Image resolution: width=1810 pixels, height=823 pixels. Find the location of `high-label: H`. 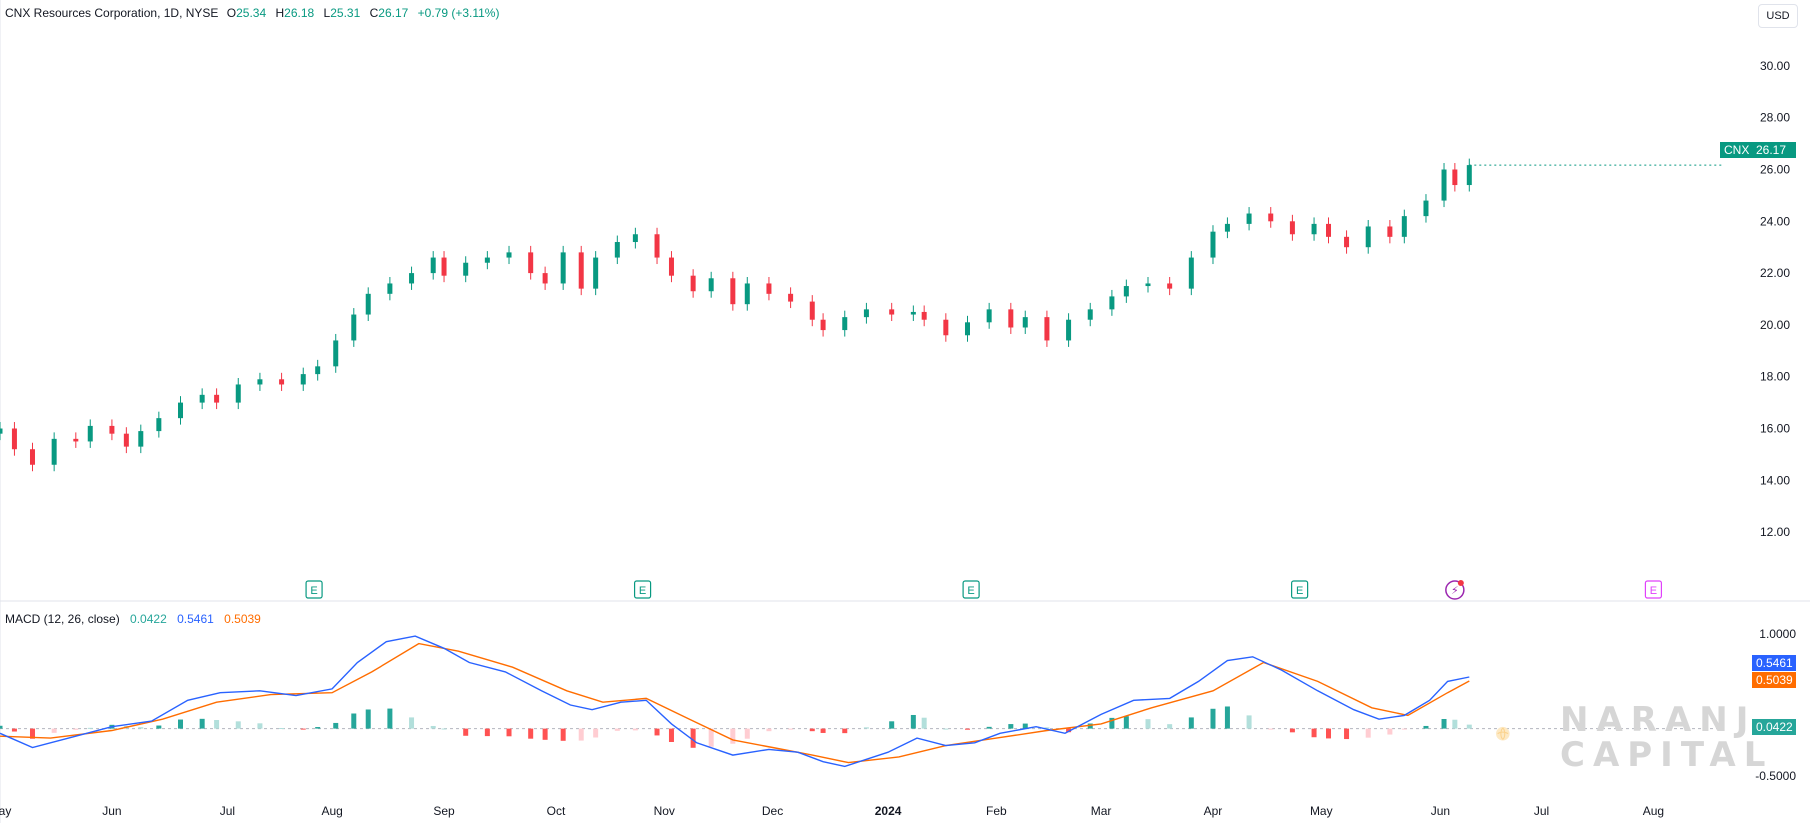

high-label: H is located at coordinates (280, 13).